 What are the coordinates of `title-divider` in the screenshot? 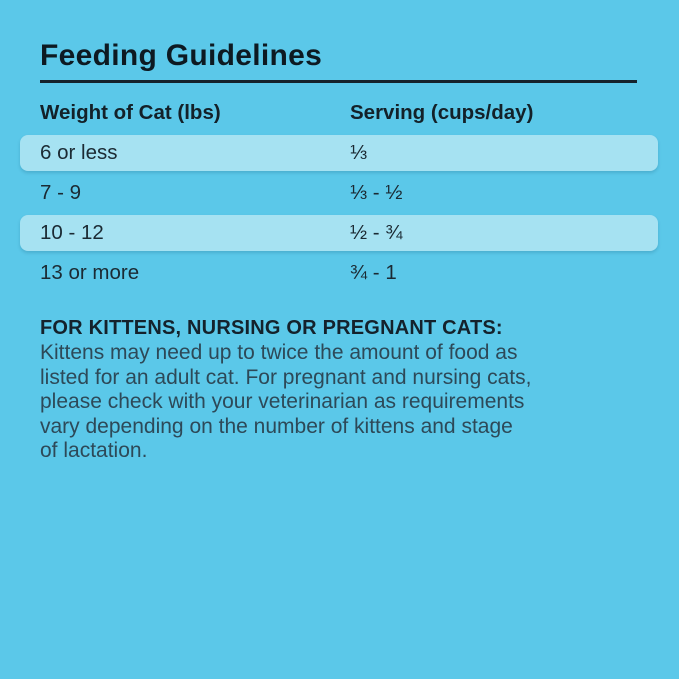 It's located at (338, 81).